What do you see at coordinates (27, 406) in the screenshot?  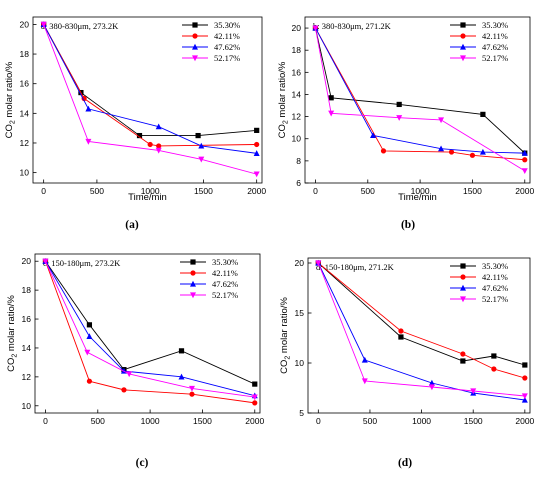 I see `y-tick-label: 10` at bounding box center [27, 406].